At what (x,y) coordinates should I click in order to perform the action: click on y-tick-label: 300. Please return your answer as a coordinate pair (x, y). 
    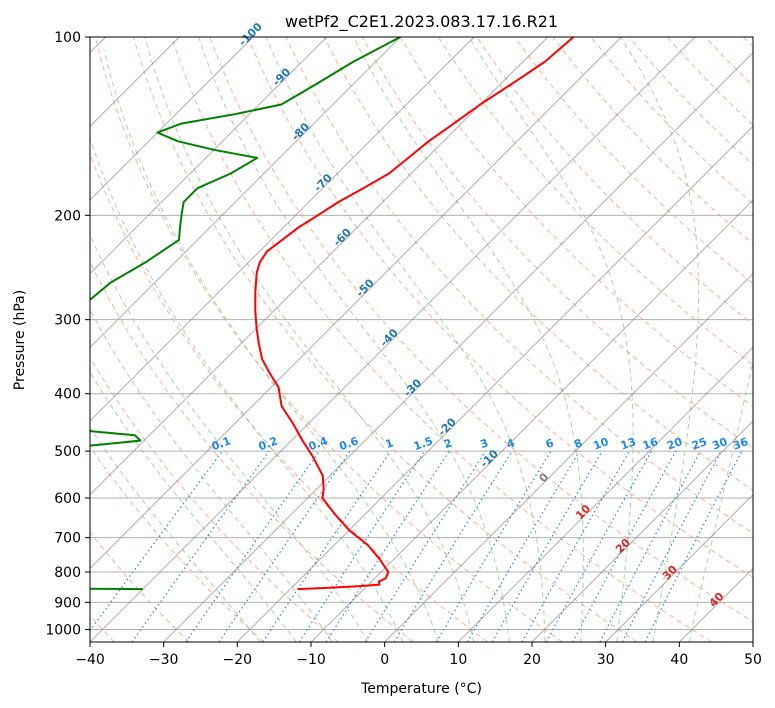
    Looking at the image, I should click on (67, 321).